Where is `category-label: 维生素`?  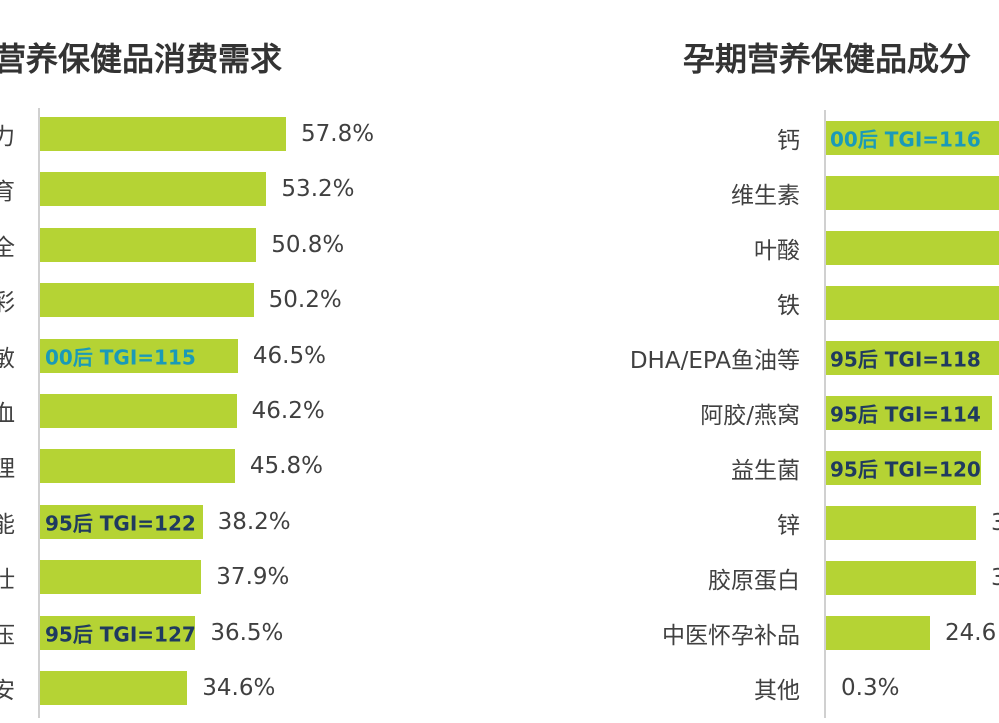
category-label: 维生素 is located at coordinates (765, 196).